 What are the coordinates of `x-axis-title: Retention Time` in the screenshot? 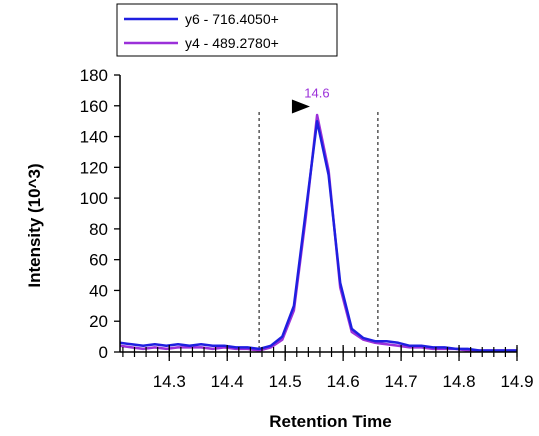 It's located at (330, 421).